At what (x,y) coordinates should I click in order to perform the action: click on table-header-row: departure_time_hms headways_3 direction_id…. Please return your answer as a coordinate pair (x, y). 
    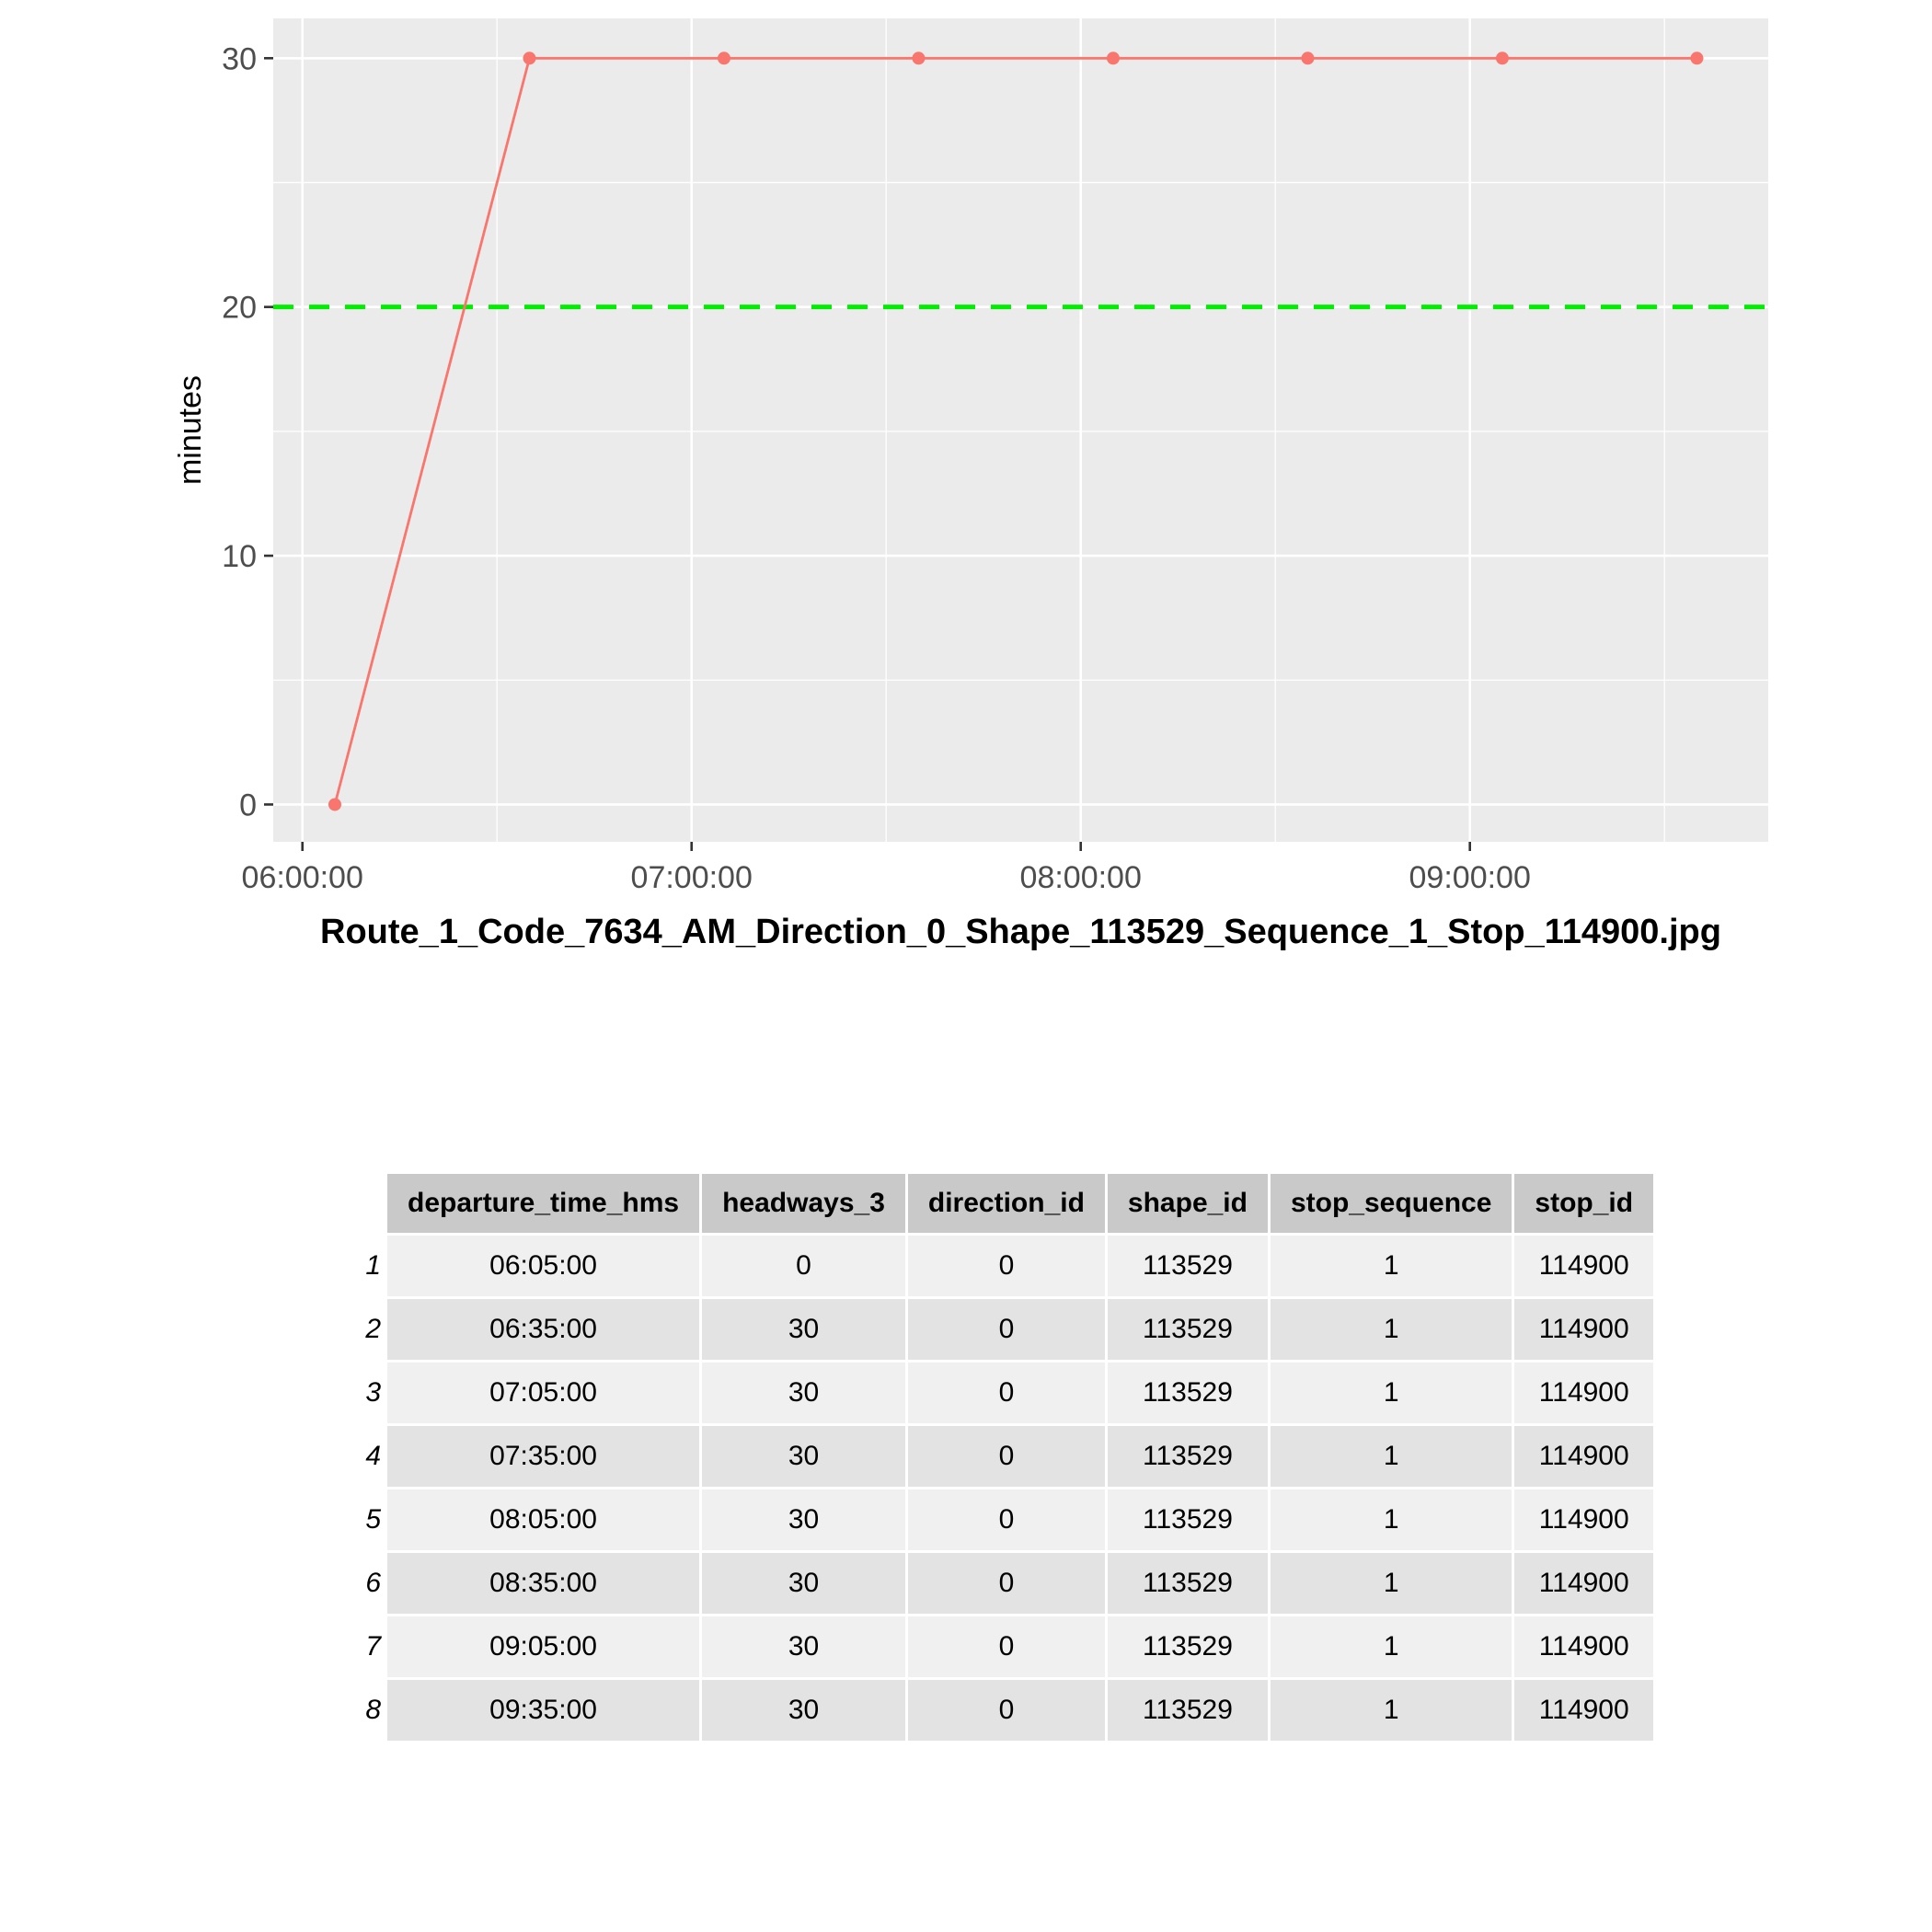
    Looking at the image, I should click on (1005, 1203).